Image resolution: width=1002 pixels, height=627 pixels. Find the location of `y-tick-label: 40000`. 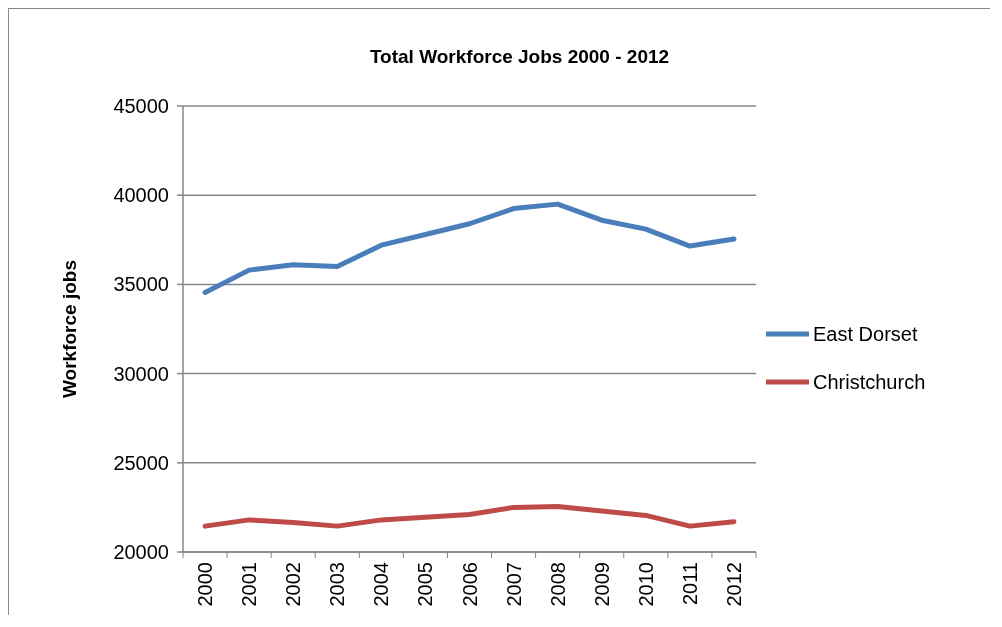

y-tick-label: 40000 is located at coordinates (141, 195).